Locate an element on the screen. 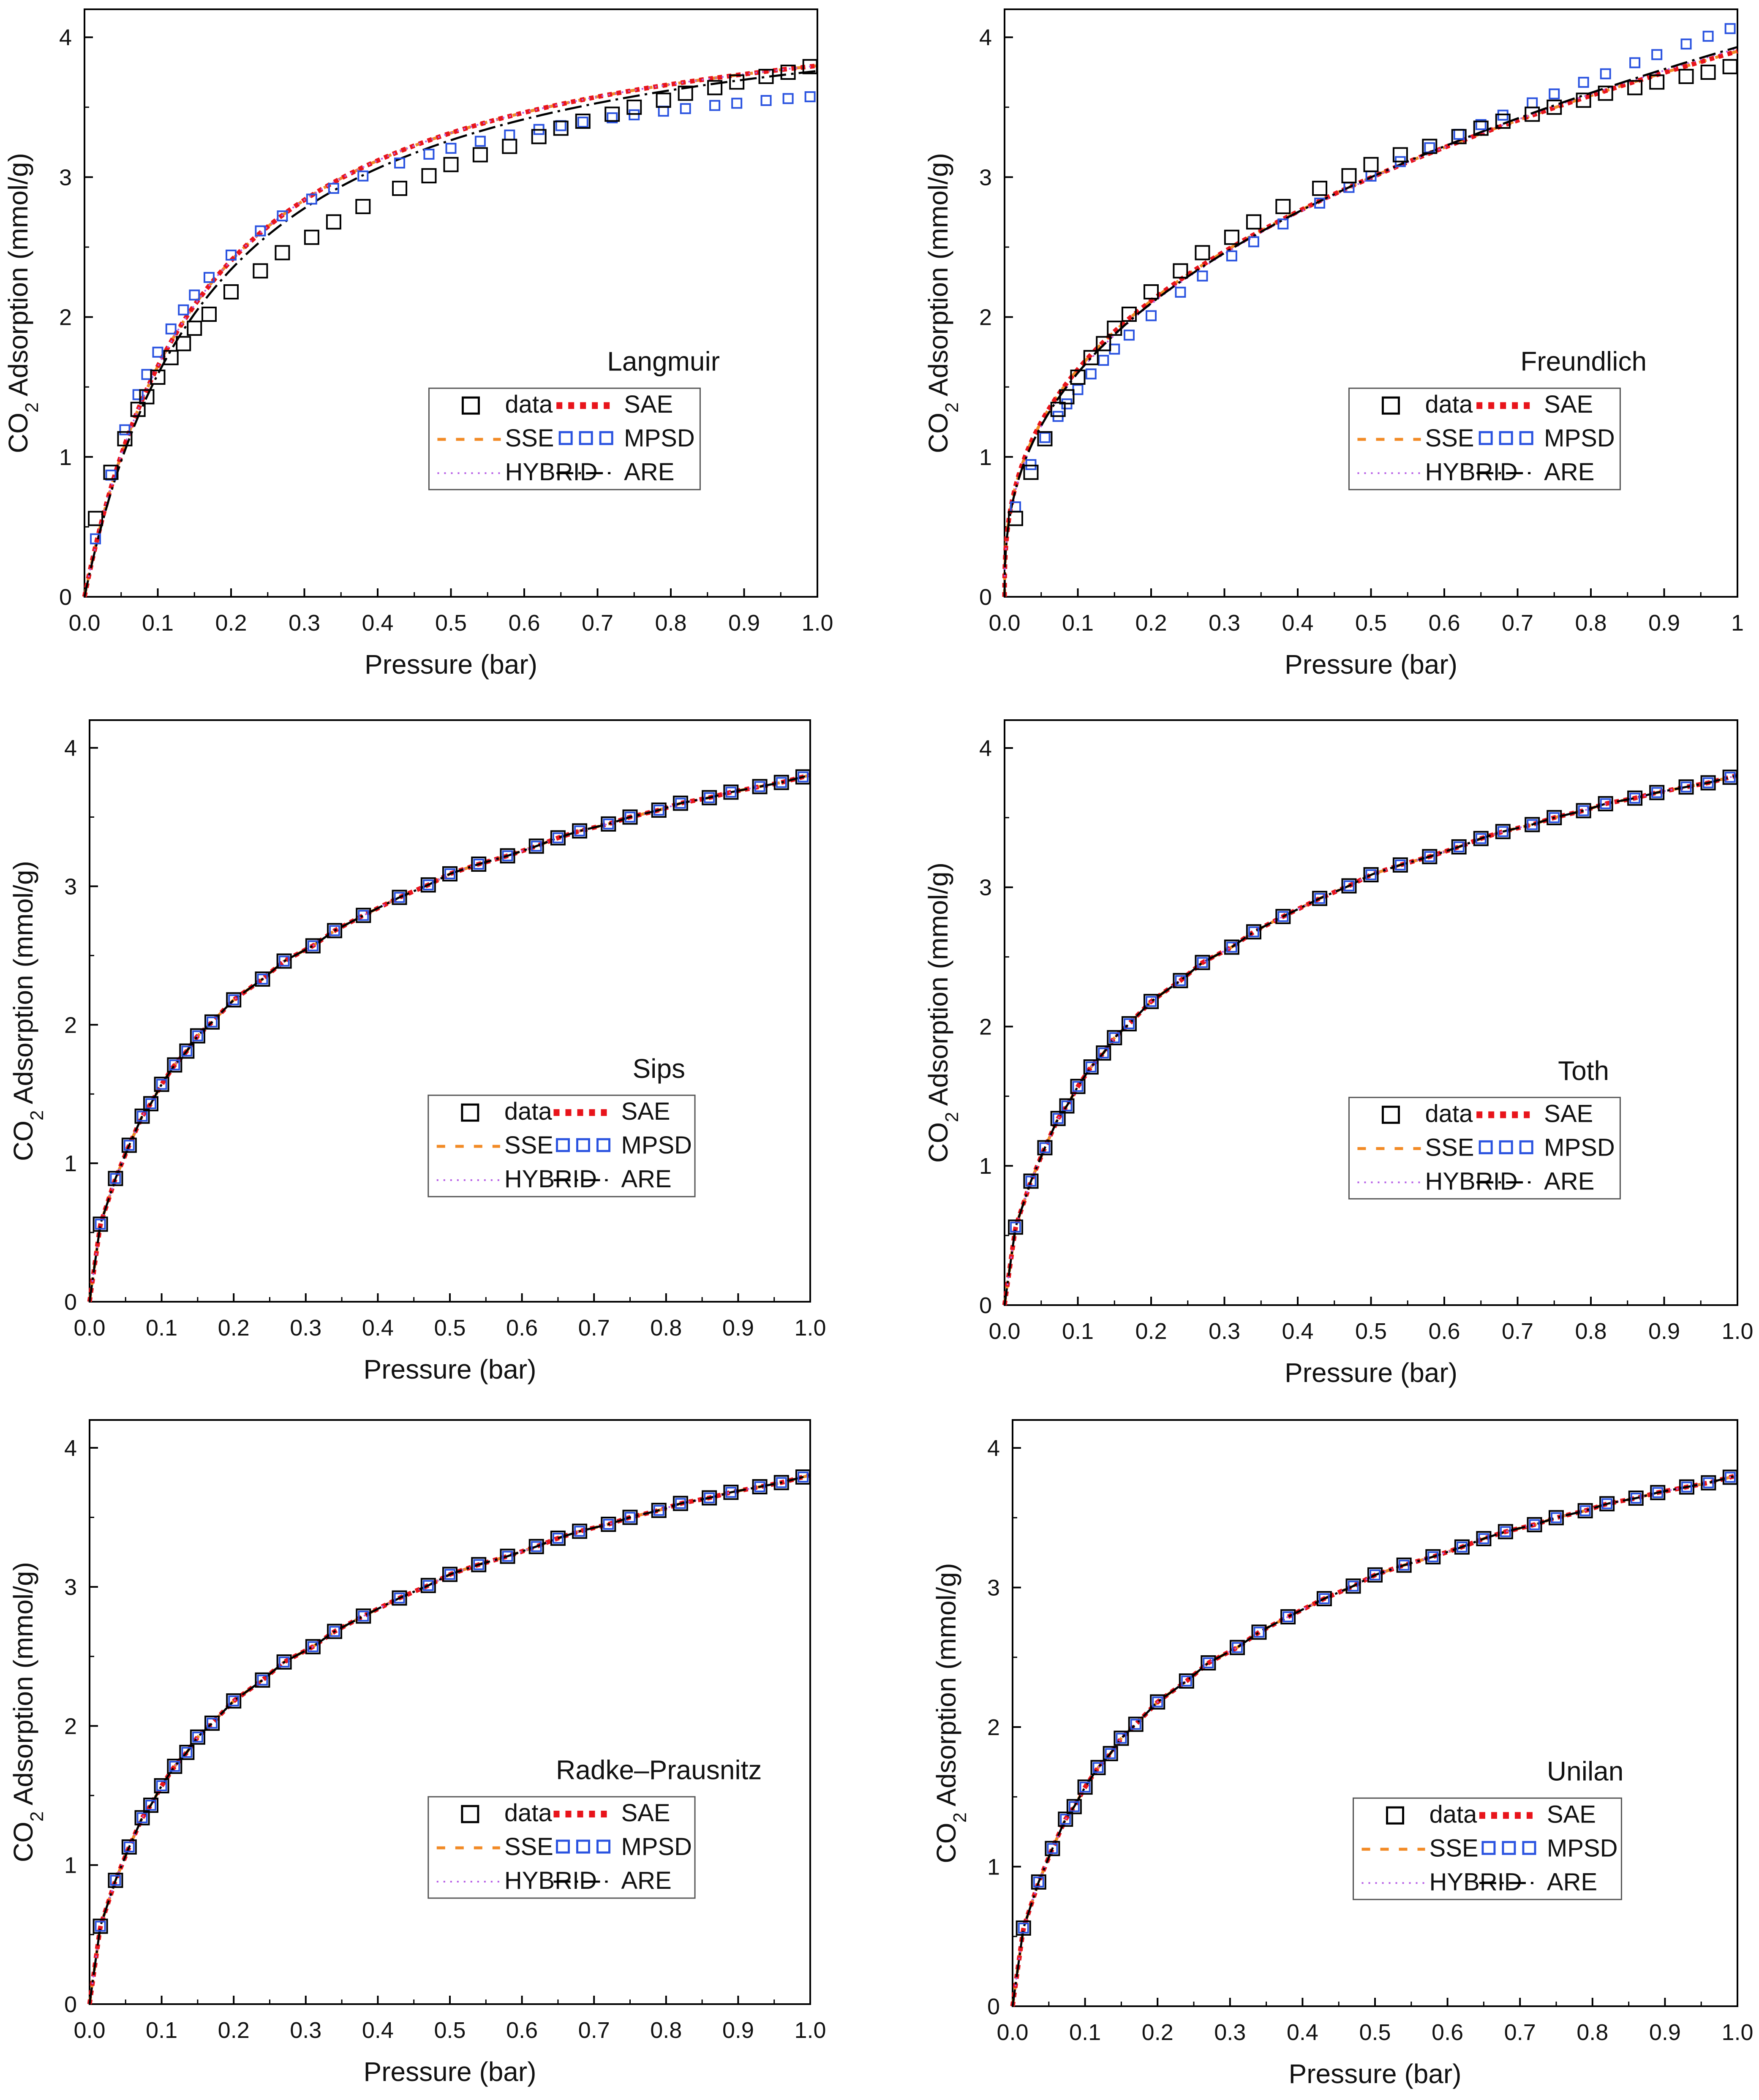 The width and height of the screenshot is (1759, 2100). legend-sse-label: SSE is located at coordinates (1454, 1848).